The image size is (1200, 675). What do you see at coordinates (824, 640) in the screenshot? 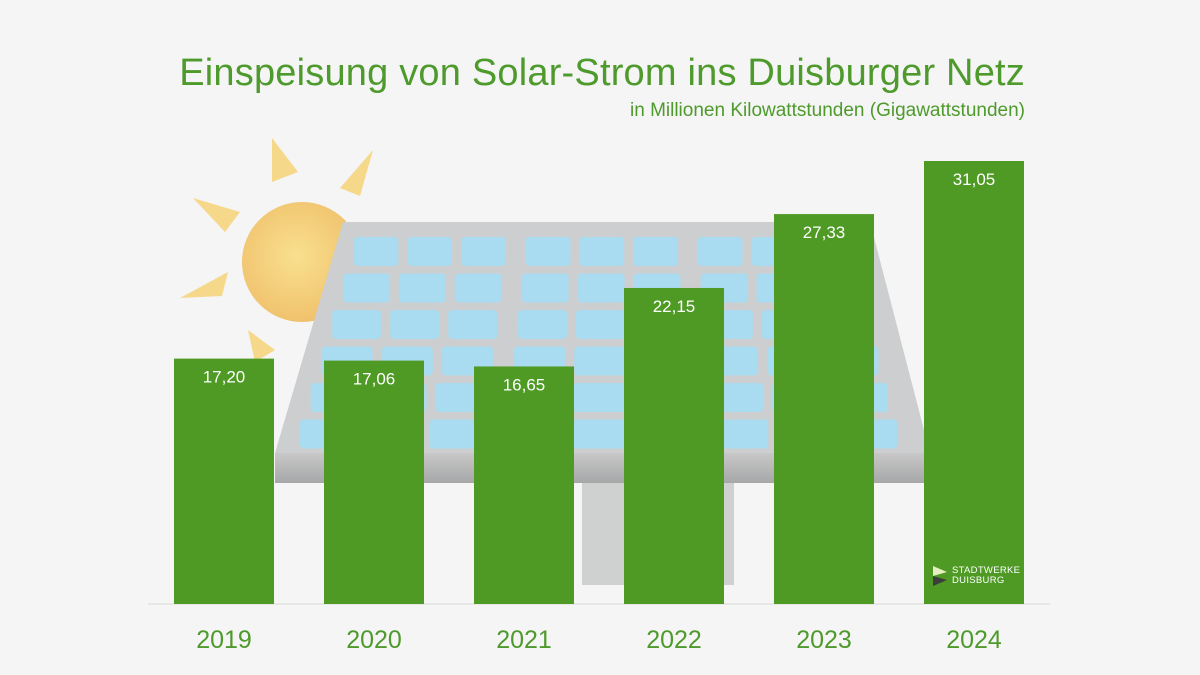
I see `x-tick-label-2023: 2023` at bounding box center [824, 640].